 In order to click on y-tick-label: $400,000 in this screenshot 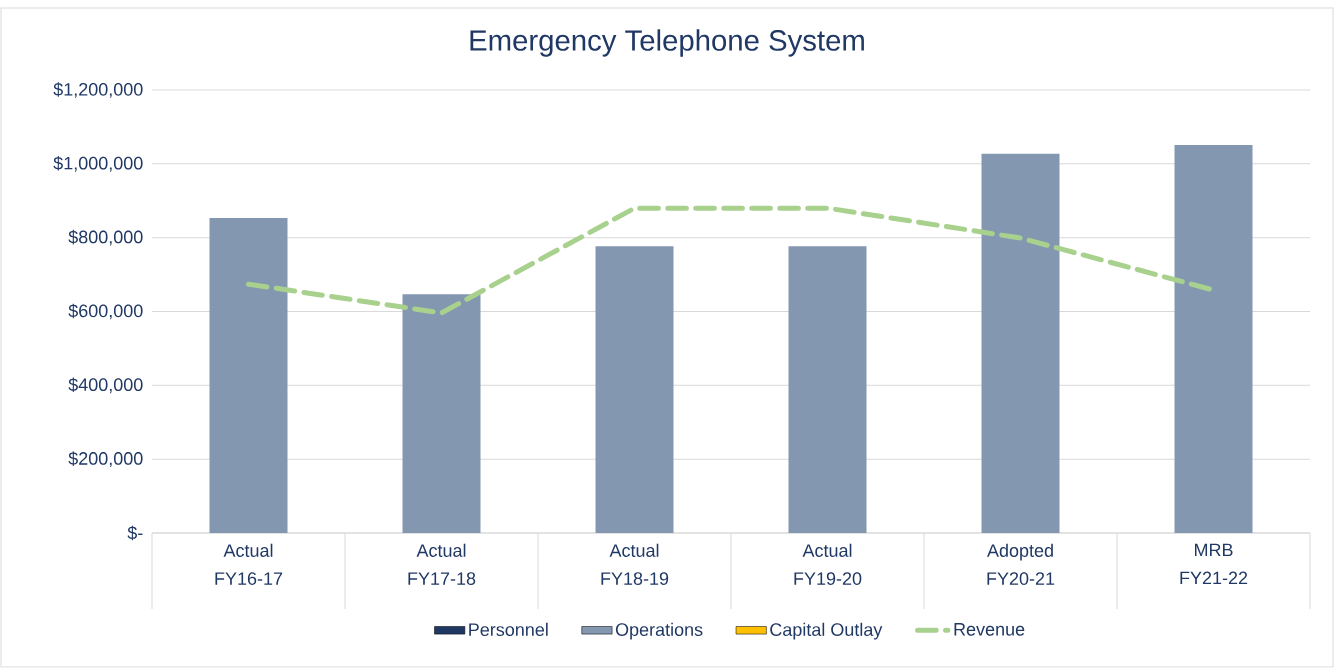, I will do `click(105, 385)`.